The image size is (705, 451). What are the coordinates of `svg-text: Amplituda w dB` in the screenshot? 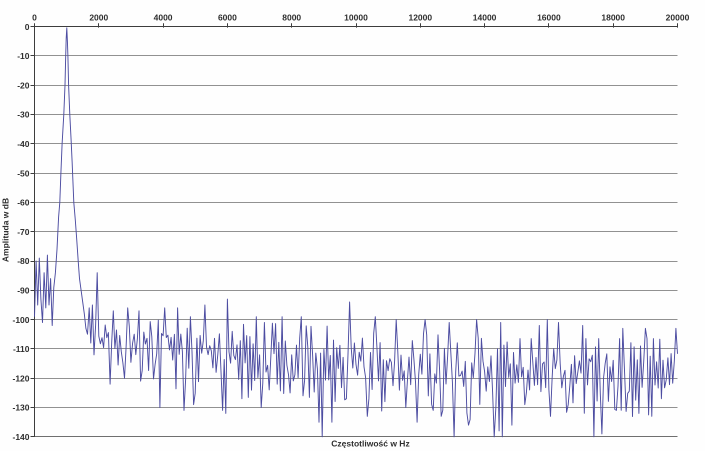 It's located at (6, 230).